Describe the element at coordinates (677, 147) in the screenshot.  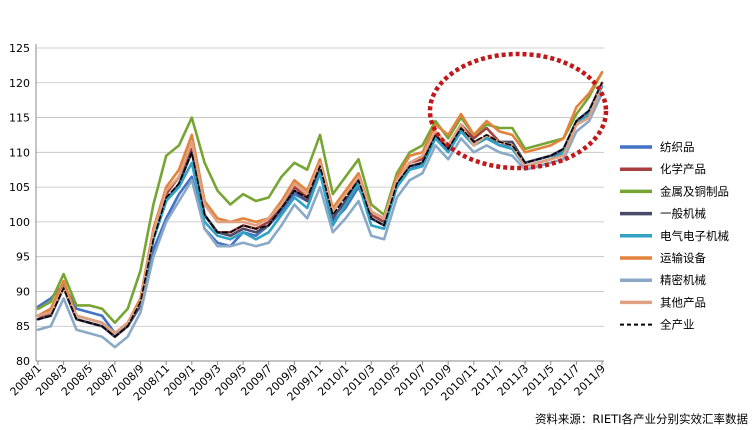
I see `legend-label: 纺织品` at that location.